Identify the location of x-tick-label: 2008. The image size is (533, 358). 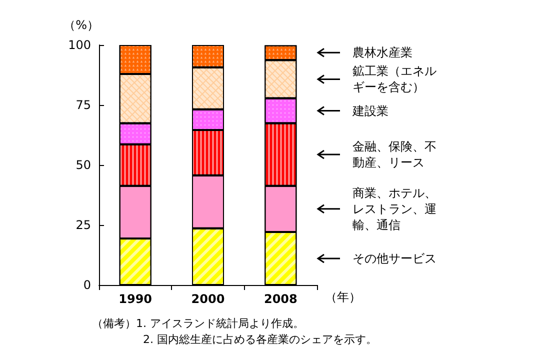
(281, 299).